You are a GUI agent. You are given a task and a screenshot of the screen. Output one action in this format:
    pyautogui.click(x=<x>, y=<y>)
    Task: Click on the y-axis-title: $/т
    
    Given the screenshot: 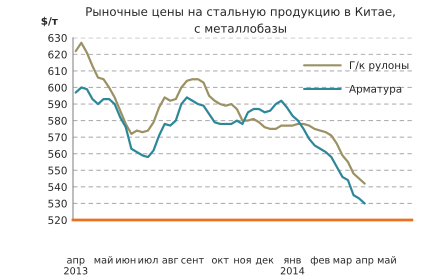 What is the action you would take?
    pyautogui.click(x=50, y=21)
    